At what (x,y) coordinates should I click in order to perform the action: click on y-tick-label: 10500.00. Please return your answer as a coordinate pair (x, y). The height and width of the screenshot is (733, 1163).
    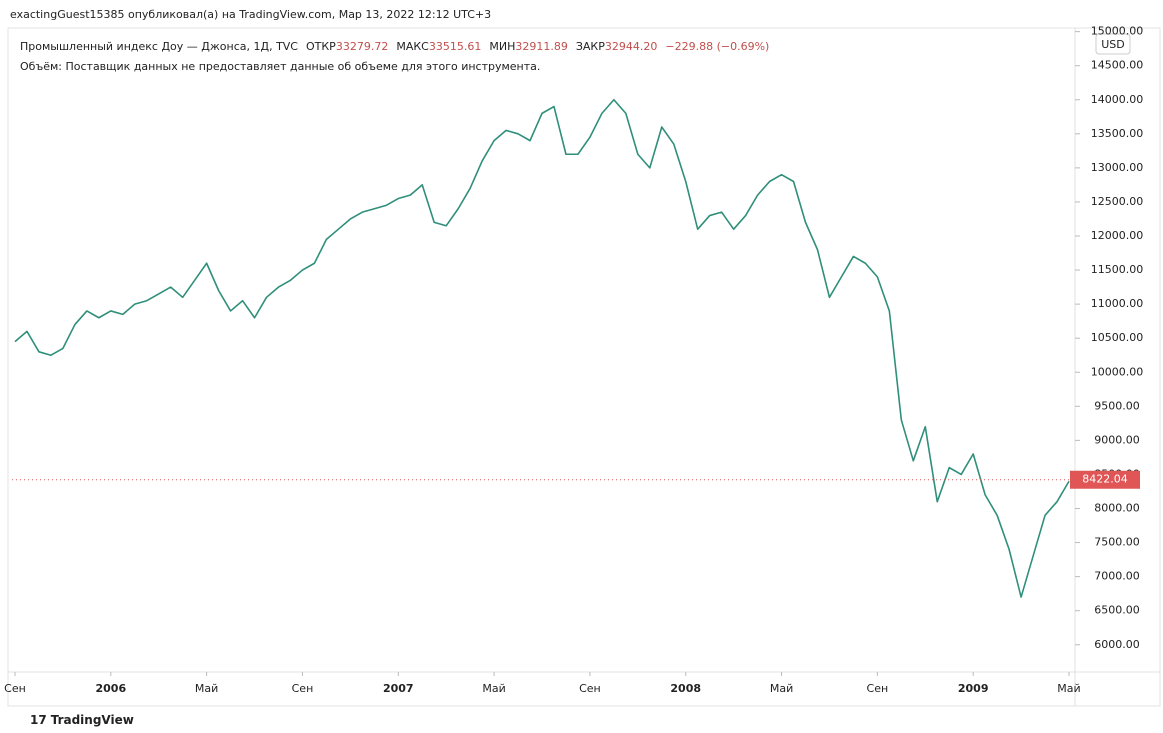
    Looking at the image, I should click on (1117, 337).